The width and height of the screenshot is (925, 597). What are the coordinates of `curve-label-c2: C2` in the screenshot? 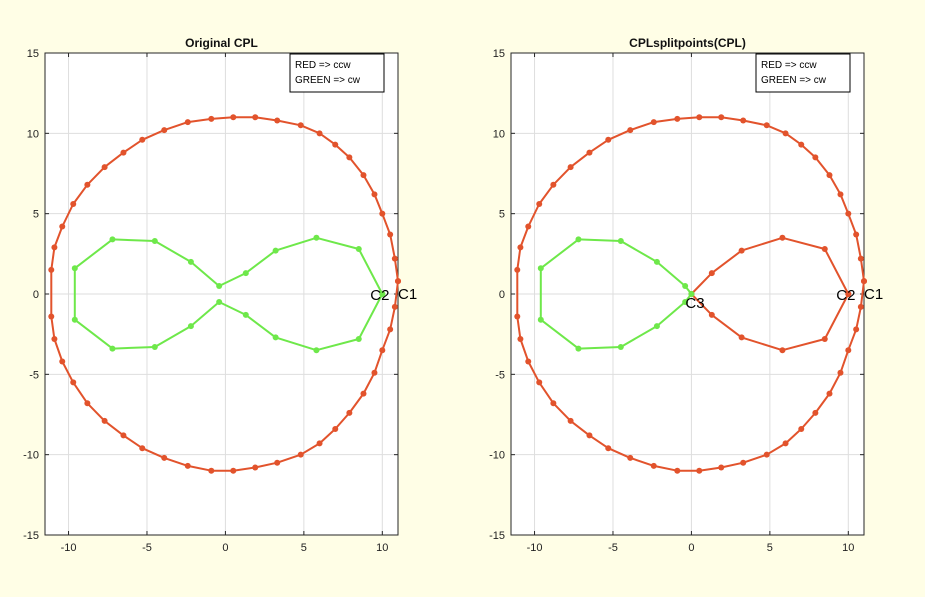 It's located at (379, 295).